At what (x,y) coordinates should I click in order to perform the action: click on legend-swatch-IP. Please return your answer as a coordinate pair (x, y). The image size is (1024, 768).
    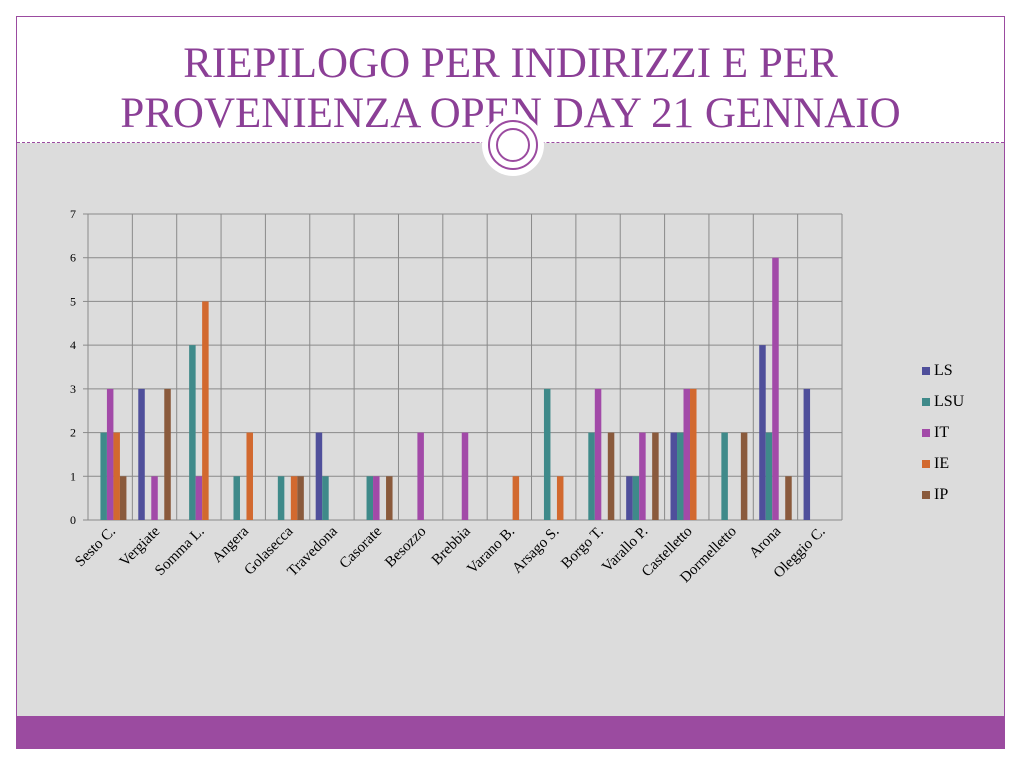
    Looking at the image, I should click on (926, 495).